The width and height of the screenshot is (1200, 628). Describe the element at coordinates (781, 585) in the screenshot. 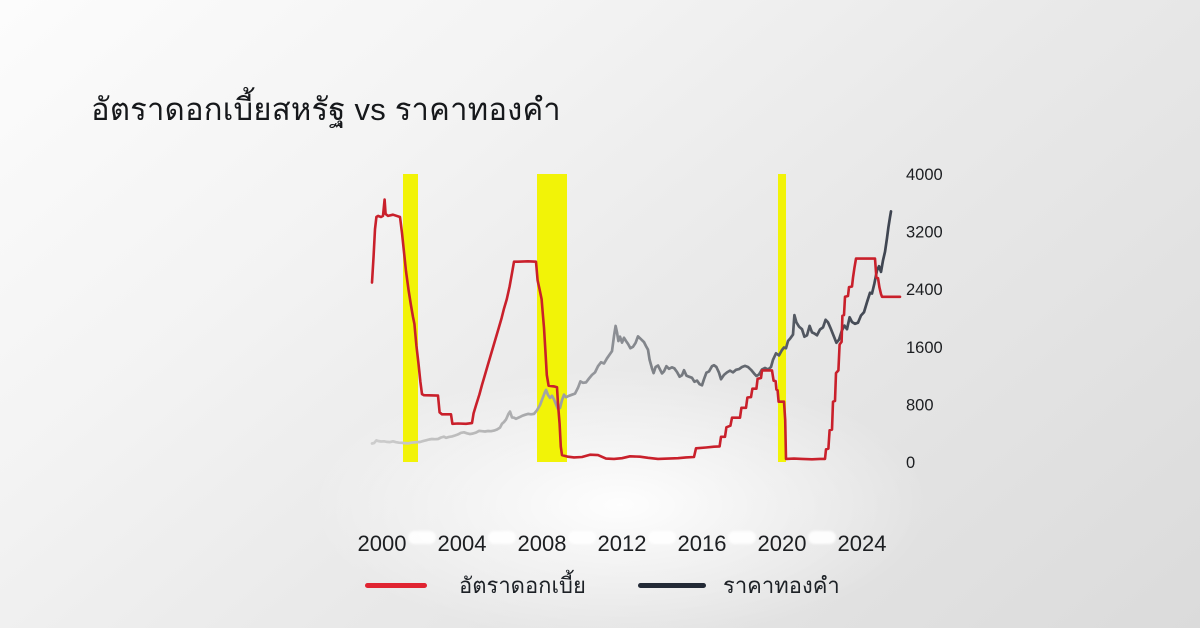

I see `legend-label-gold-price: ราคาทองคำ` at that location.